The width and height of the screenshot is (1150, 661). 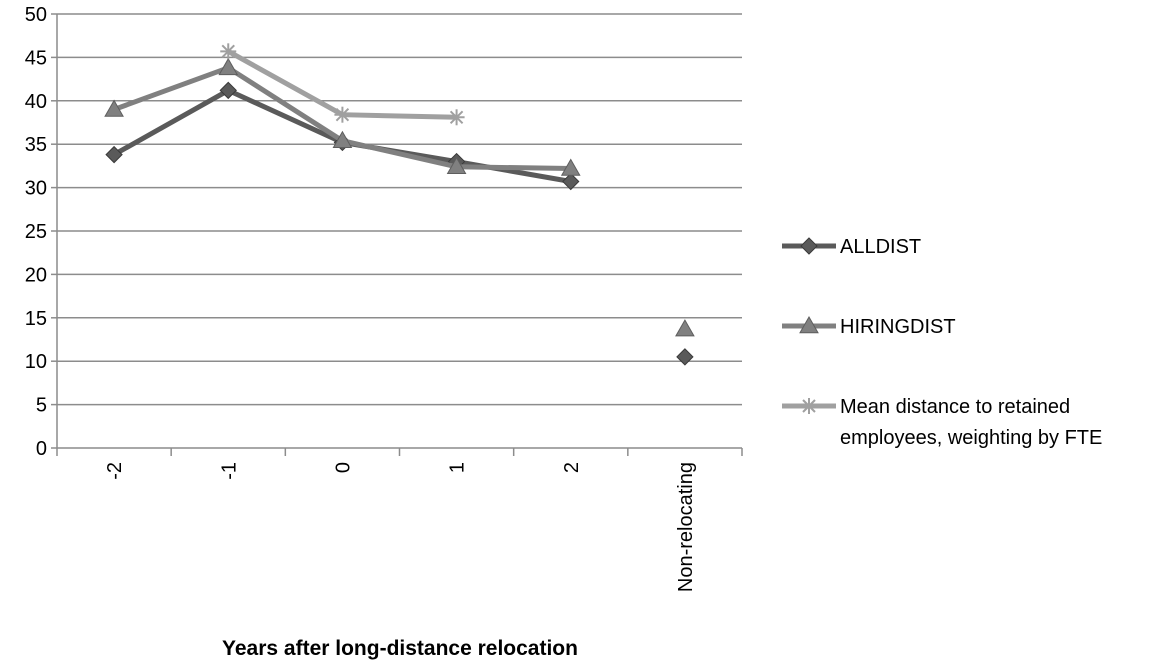 I want to click on legend-item-1: ALLDIST, so click(x=851, y=247).